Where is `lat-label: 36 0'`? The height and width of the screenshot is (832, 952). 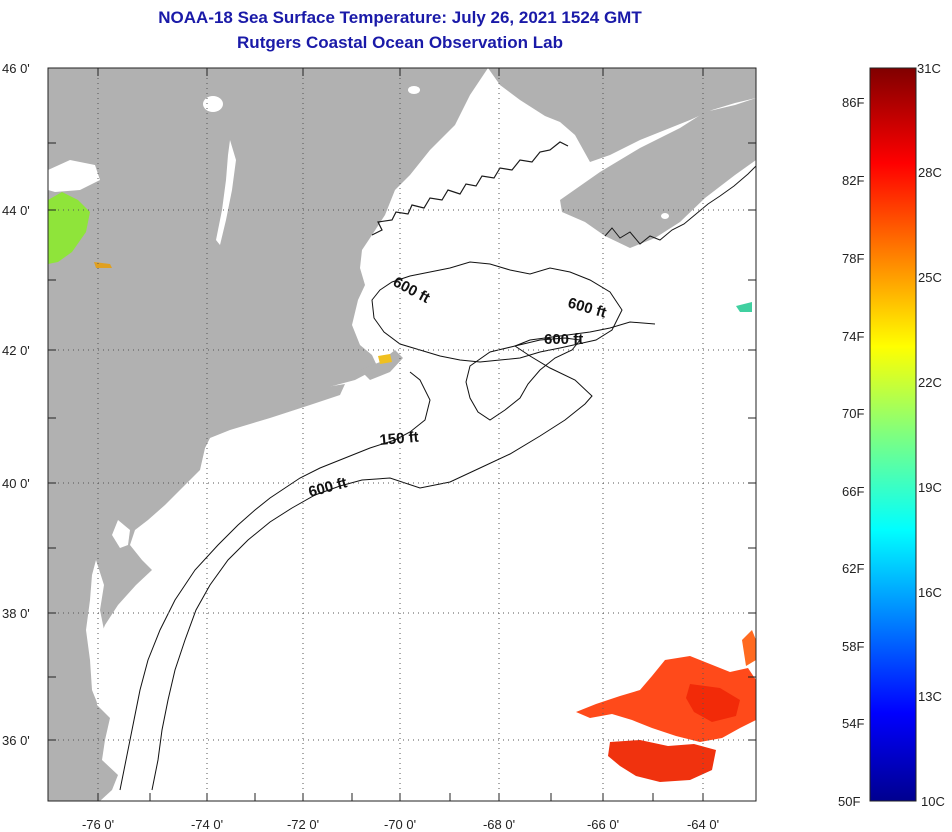 lat-label: 36 0' is located at coordinates (16, 740).